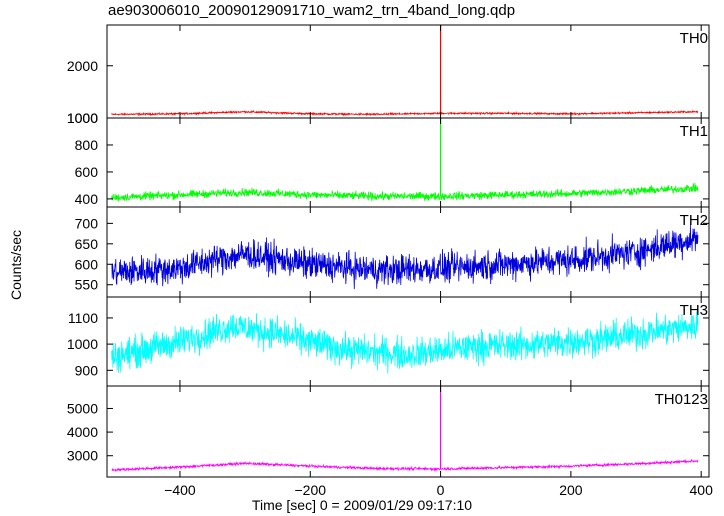  What do you see at coordinates (87, 223) in the screenshot?
I see `y-tick-label-th2: 700` at bounding box center [87, 223].